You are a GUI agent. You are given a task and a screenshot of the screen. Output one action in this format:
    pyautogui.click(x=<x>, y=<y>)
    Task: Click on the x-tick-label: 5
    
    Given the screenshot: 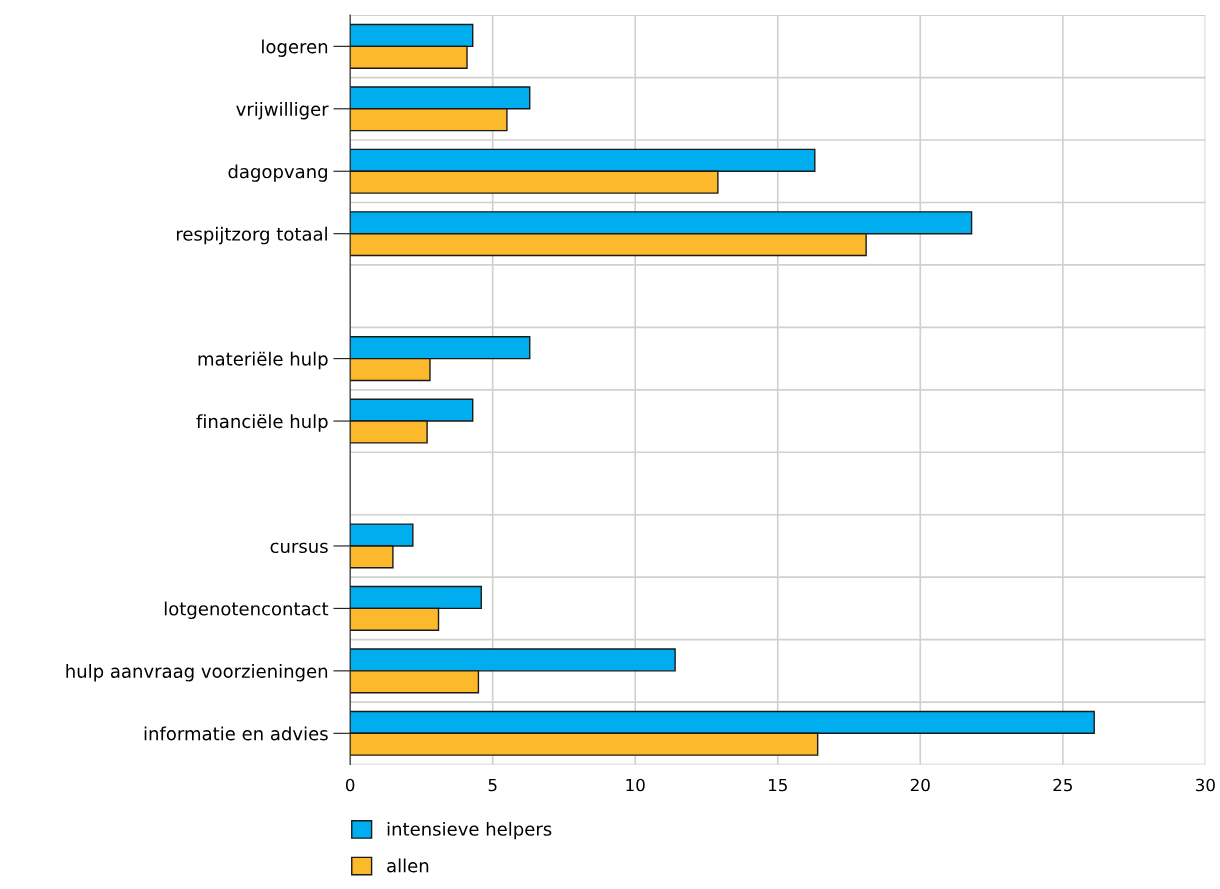 What is the action you would take?
    pyautogui.click(x=492, y=785)
    